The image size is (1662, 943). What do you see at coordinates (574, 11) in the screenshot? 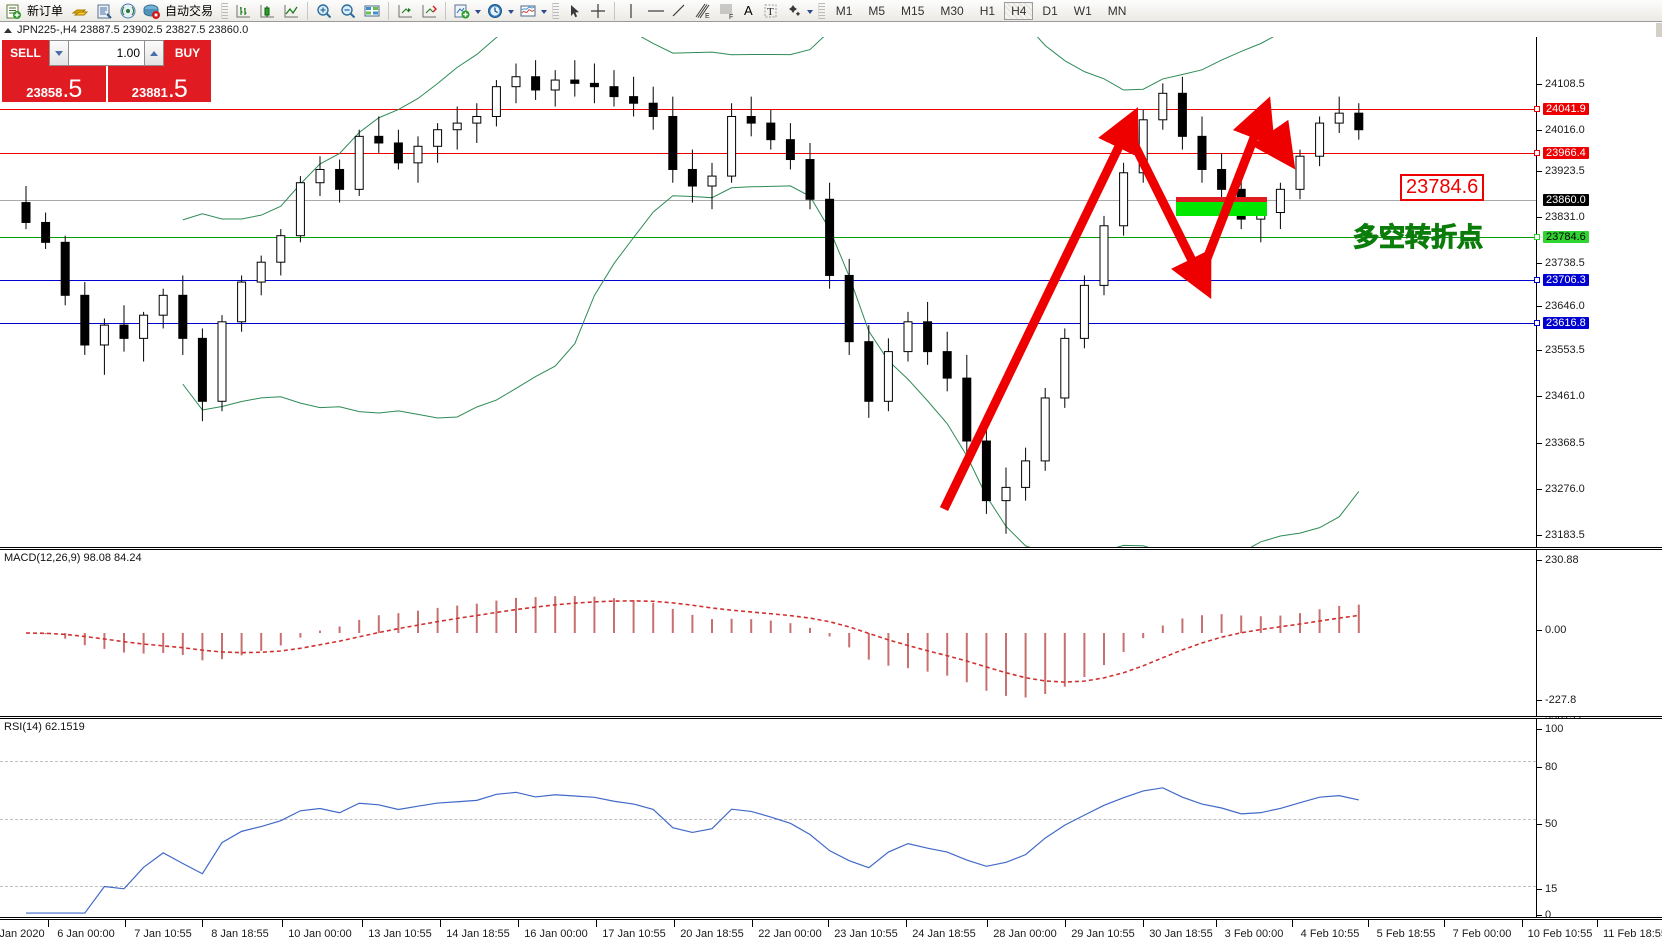
I see `cursor-tool-button` at bounding box center [574, 11].